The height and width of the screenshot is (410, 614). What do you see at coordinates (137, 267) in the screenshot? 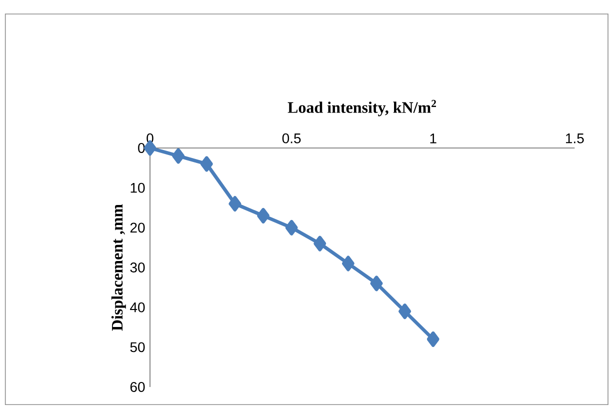
I see `y-tick-label: 30` at bounding box center [137, 267].